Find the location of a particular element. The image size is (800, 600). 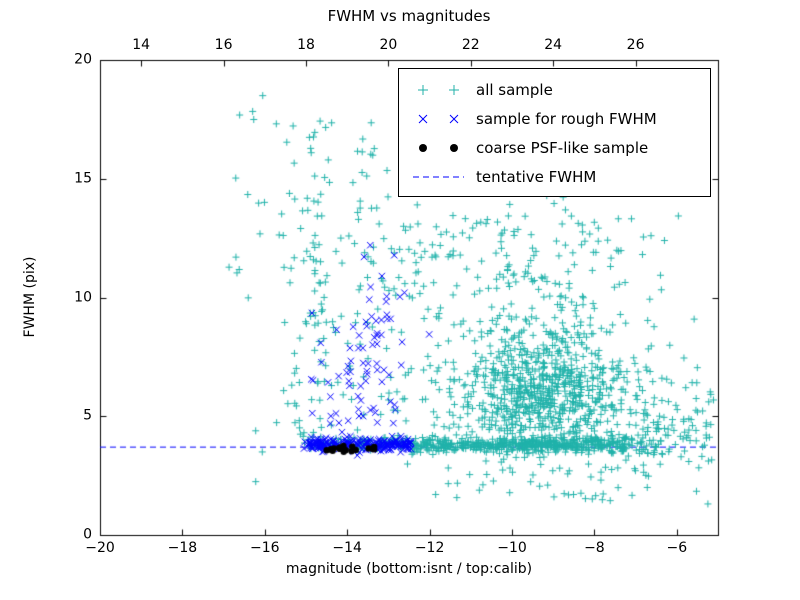

legend-label-coarse-psf-like-sample: coarse PSF-like sample is located at coordinates (562, 147).